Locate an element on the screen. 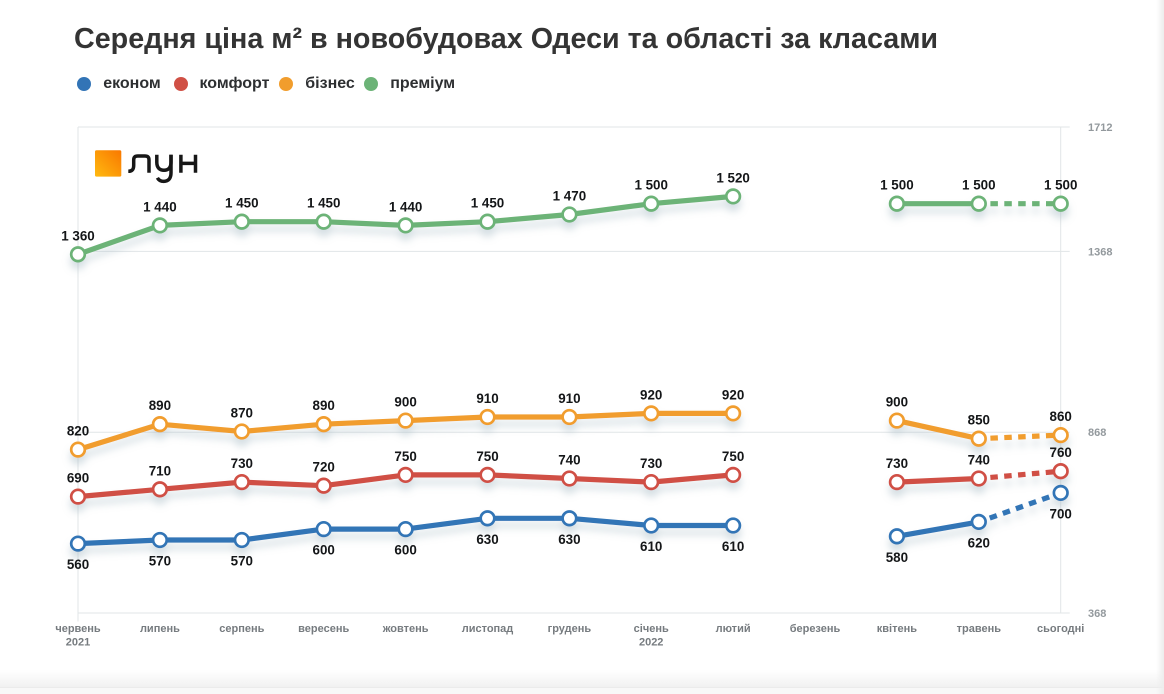 The image size is (1164, 694). svg-text: червень is located at coordinates (78, 629).